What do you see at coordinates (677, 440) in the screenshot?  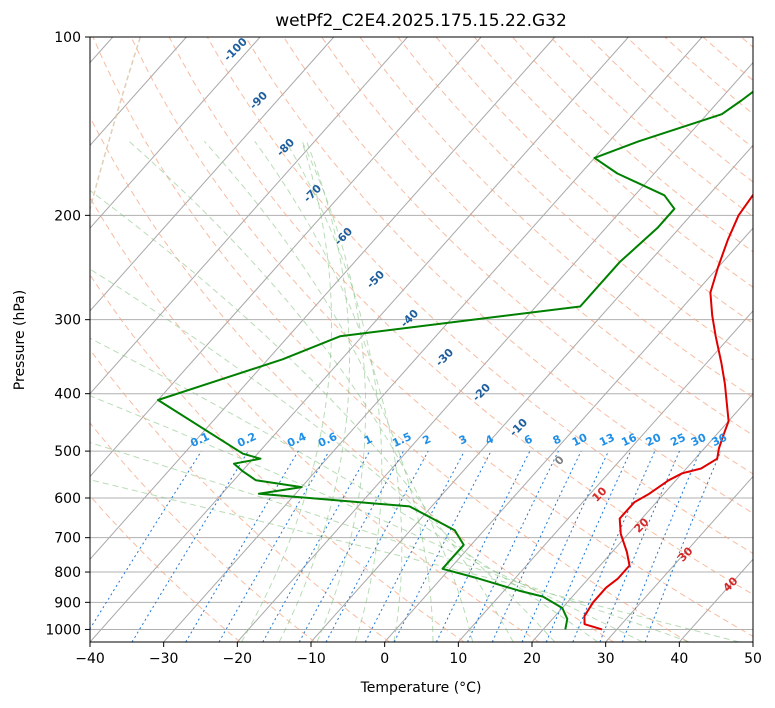 I see `mixing-ratio-label: 25` at bounding box center [677, 440].